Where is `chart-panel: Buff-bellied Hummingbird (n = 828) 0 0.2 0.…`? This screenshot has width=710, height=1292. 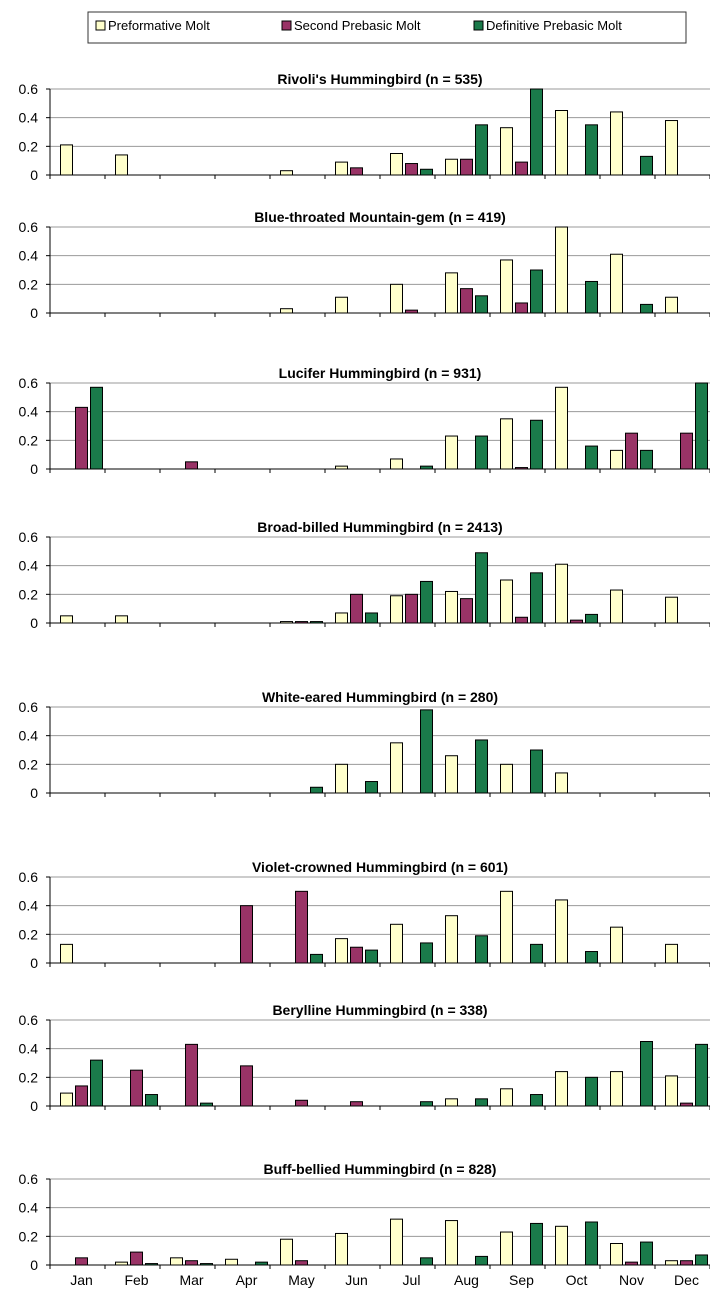
chart-panel: Buff-bellied Hummingbird (n = 828) 0 0.2 0.… is located at coordinates (364, 1224).